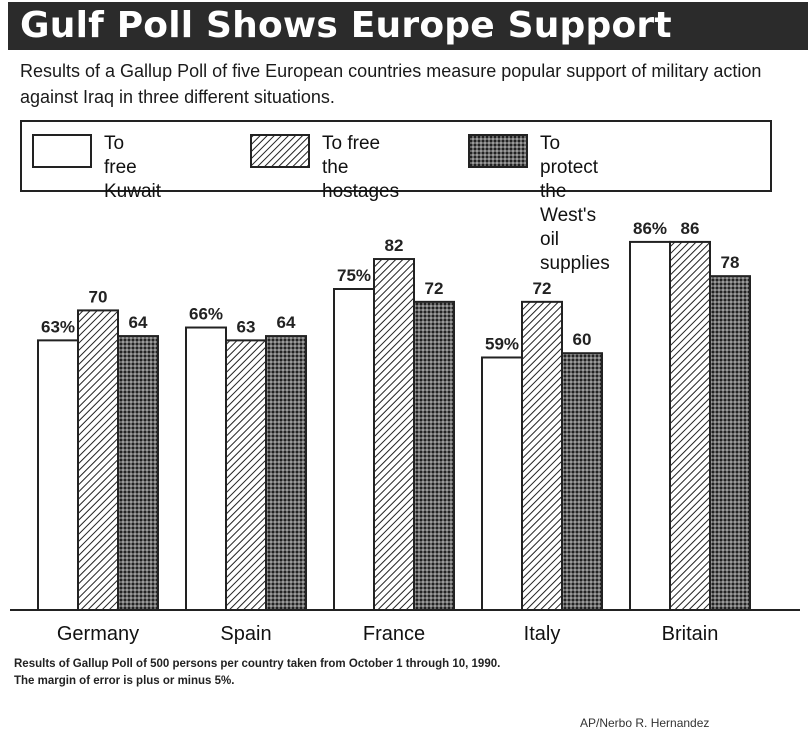 This screenshot has height=730, width=810. What do you see at coordinates (730, 443) in the screenshot?
I see `bar-britain-oil` at bounding box center [730, 443].